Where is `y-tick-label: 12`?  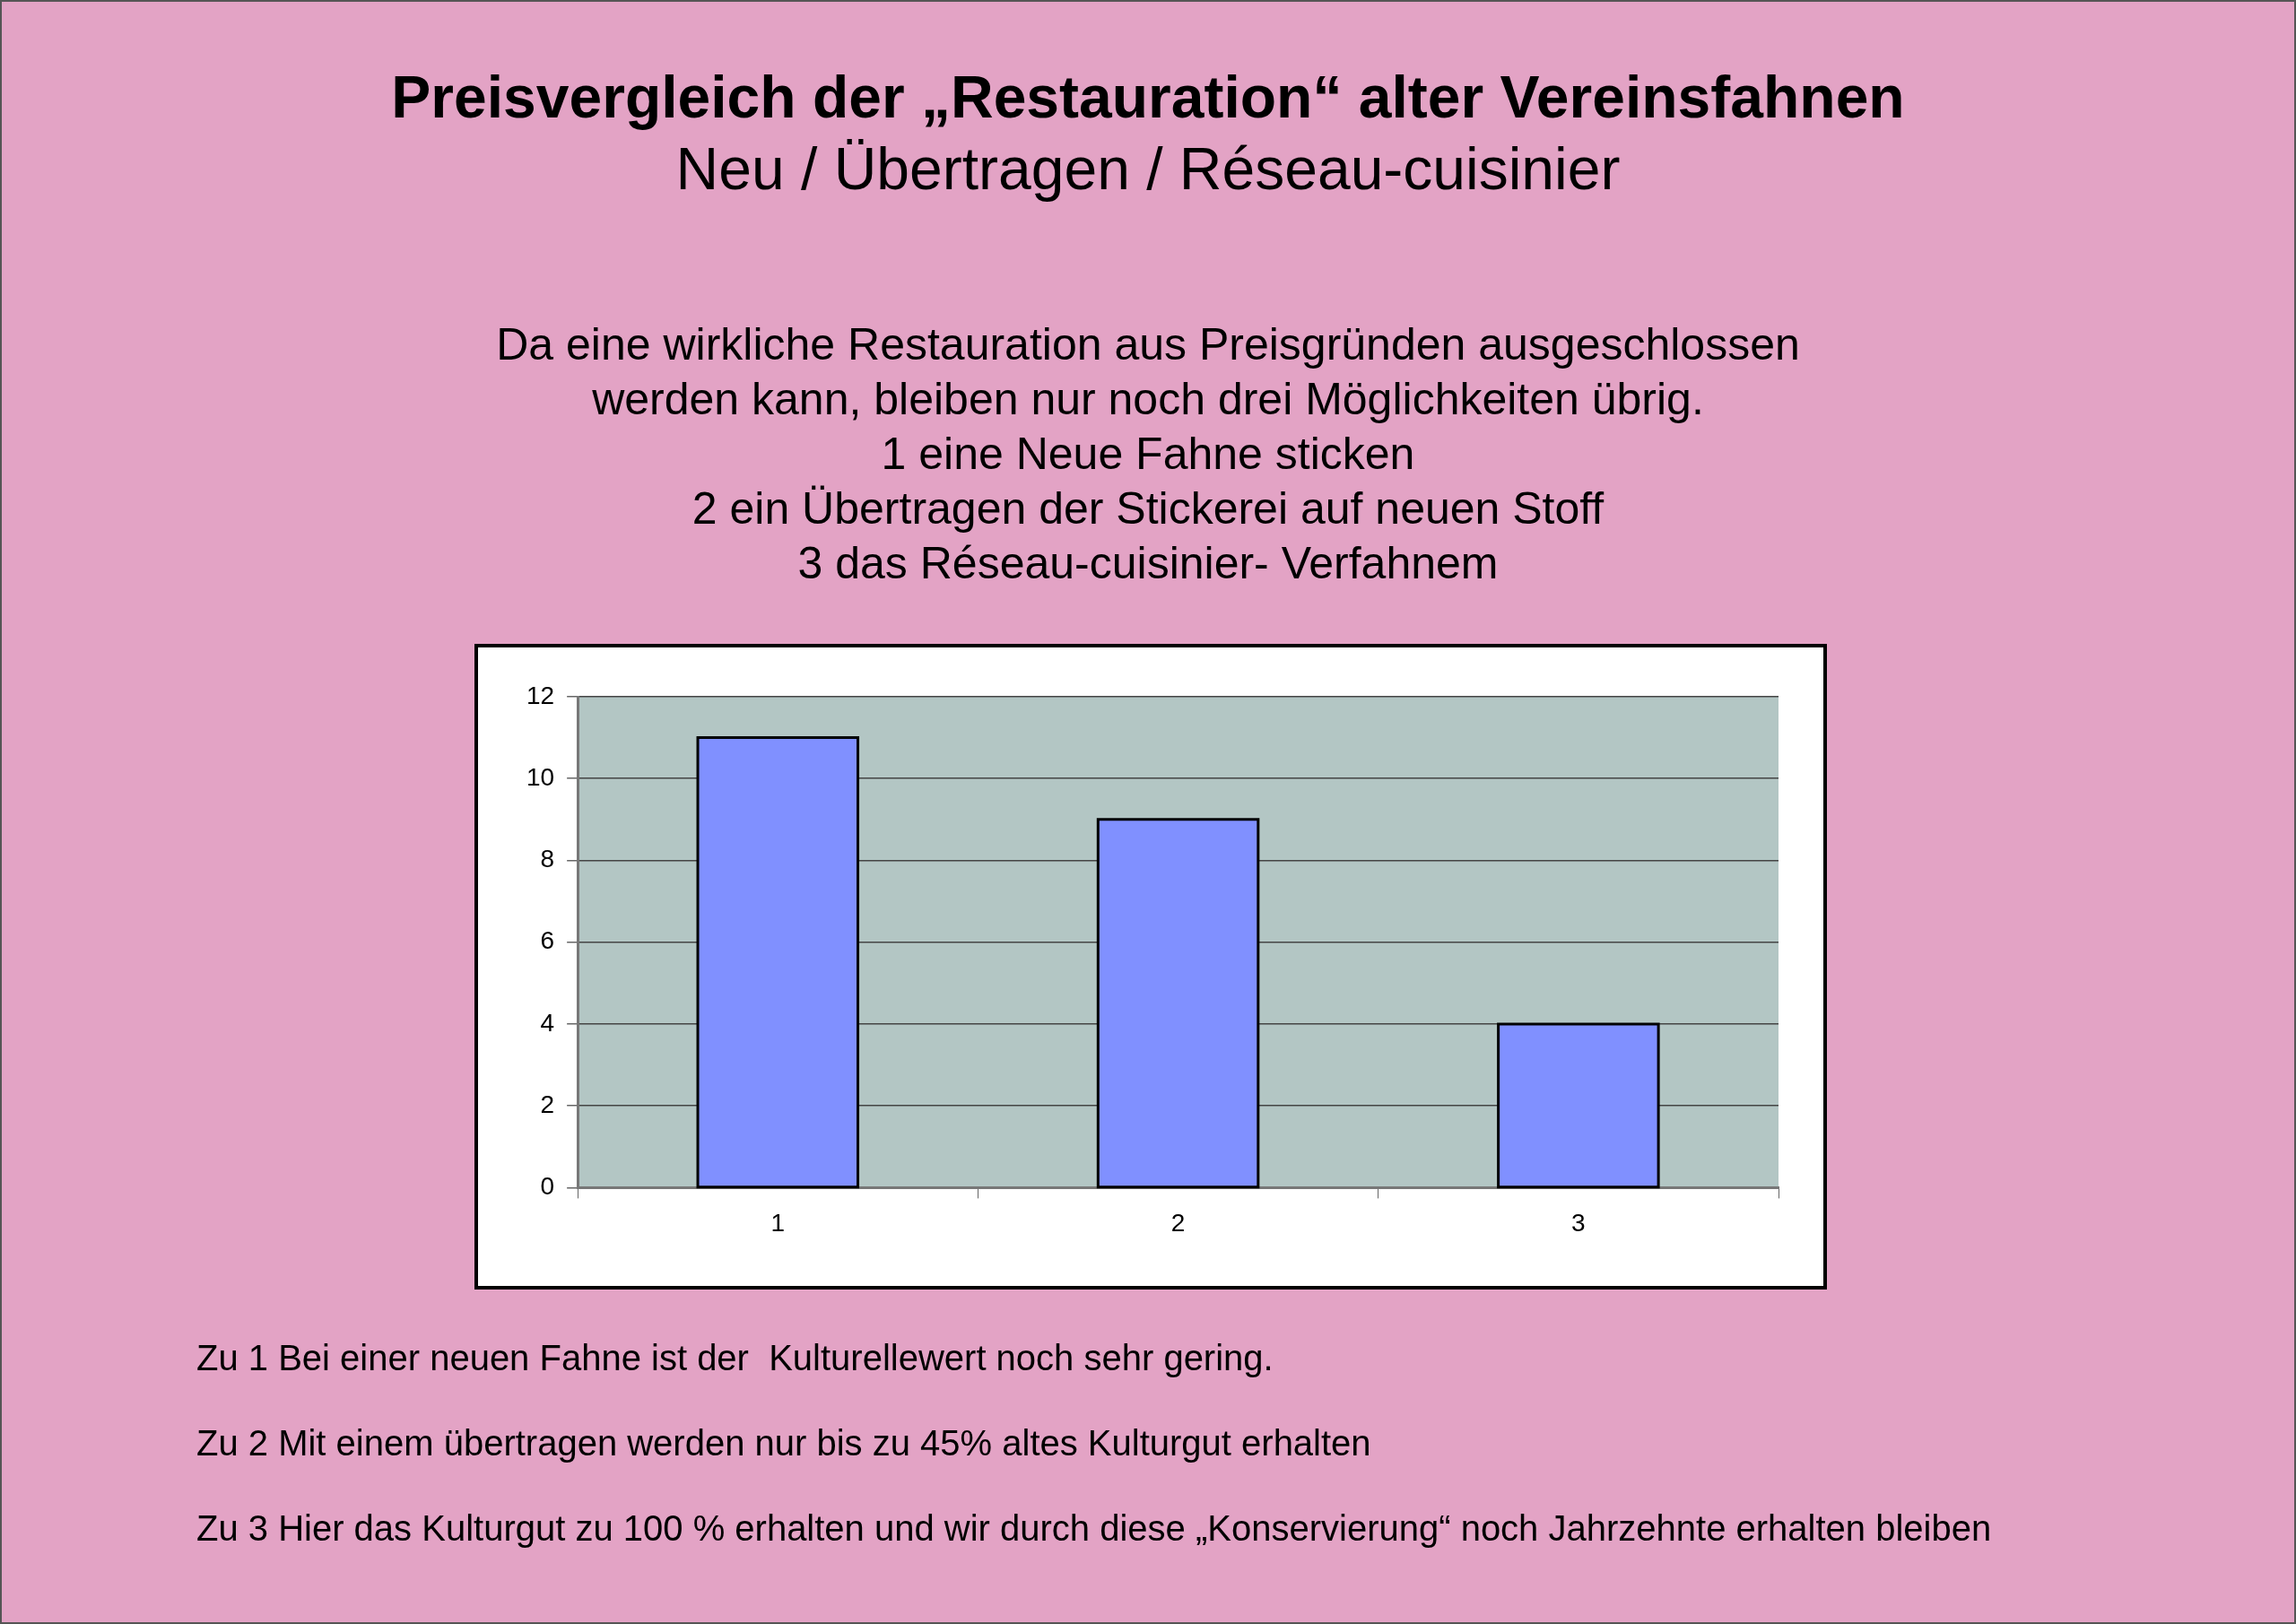
y-tick-label: 12 is located at coordinates (540, 695).